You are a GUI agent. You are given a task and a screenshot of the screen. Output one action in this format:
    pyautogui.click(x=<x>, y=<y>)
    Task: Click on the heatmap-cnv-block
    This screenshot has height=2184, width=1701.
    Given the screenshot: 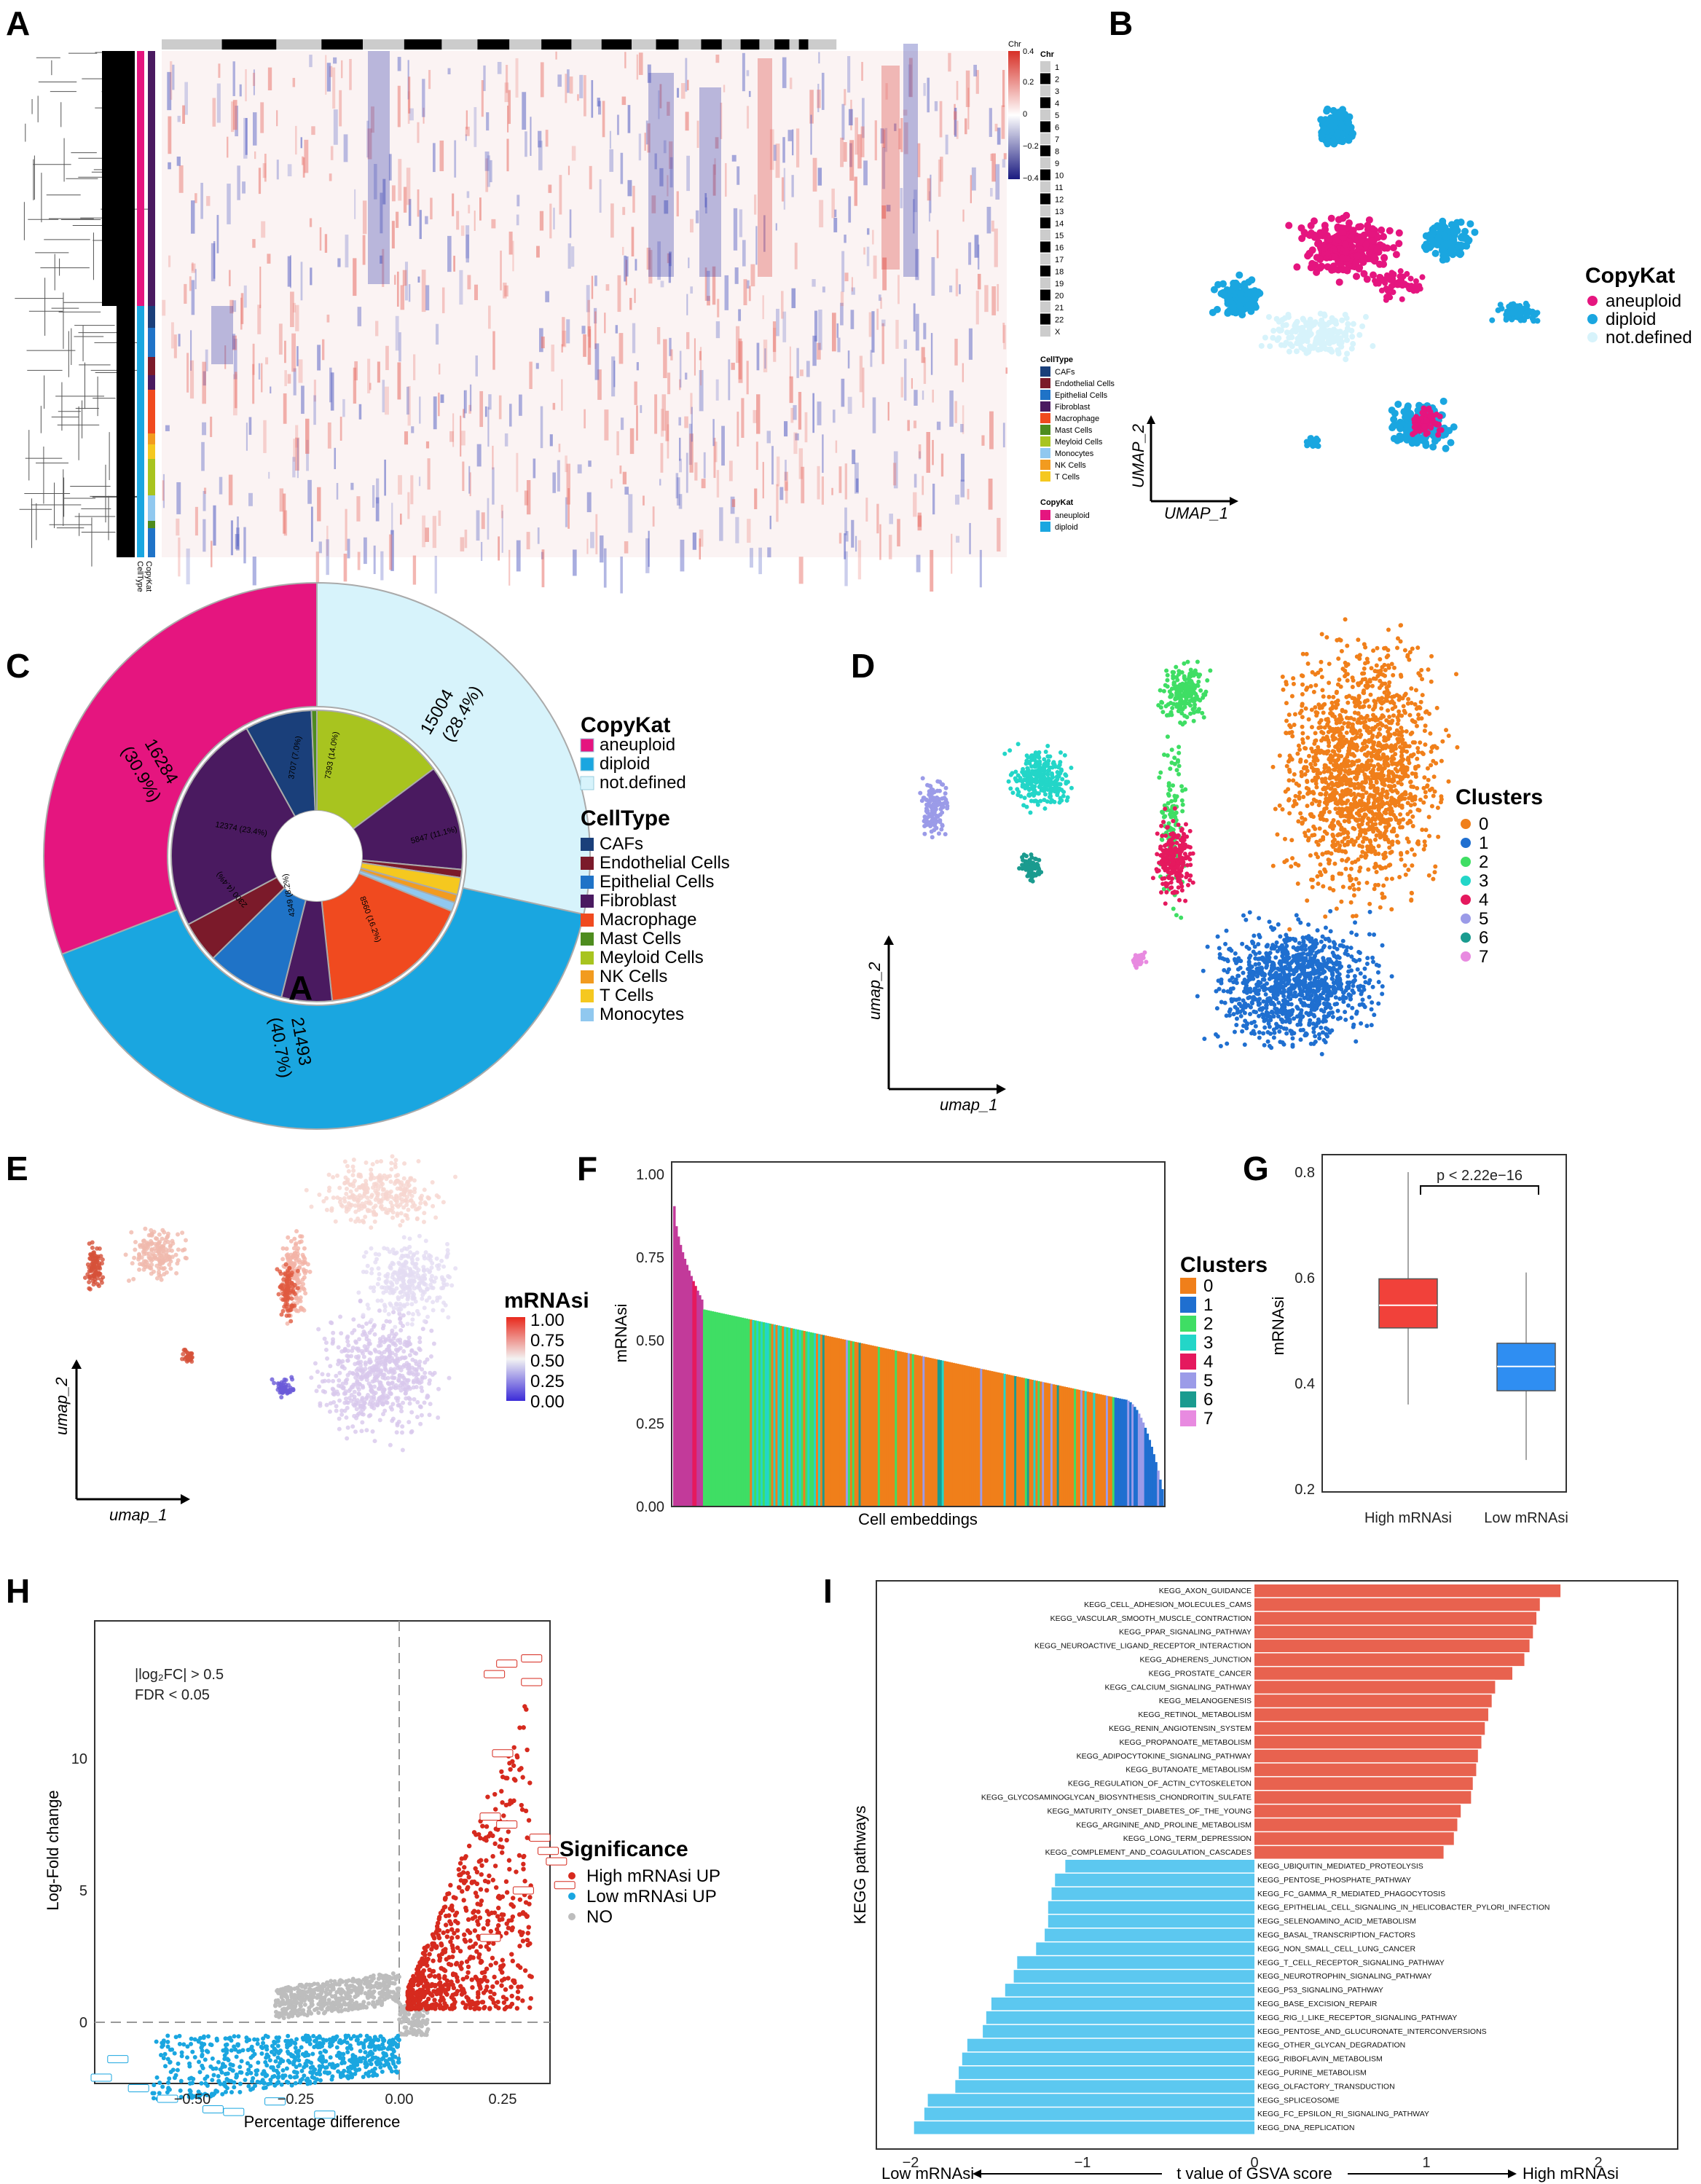 What is the action you would take?
    pyautogui.click(x=890, y=168)
    